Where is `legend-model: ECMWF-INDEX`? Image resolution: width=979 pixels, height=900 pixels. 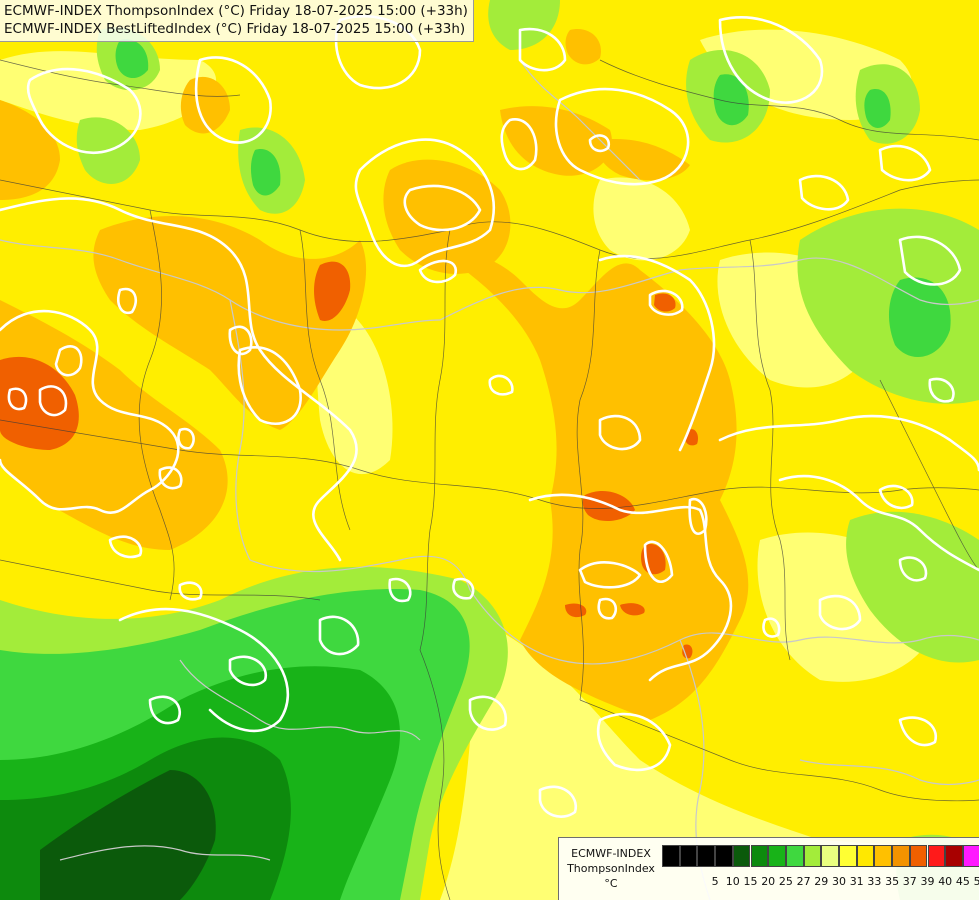 legend-model: ECMWF-INDEX is located at coordinates (611, 853).